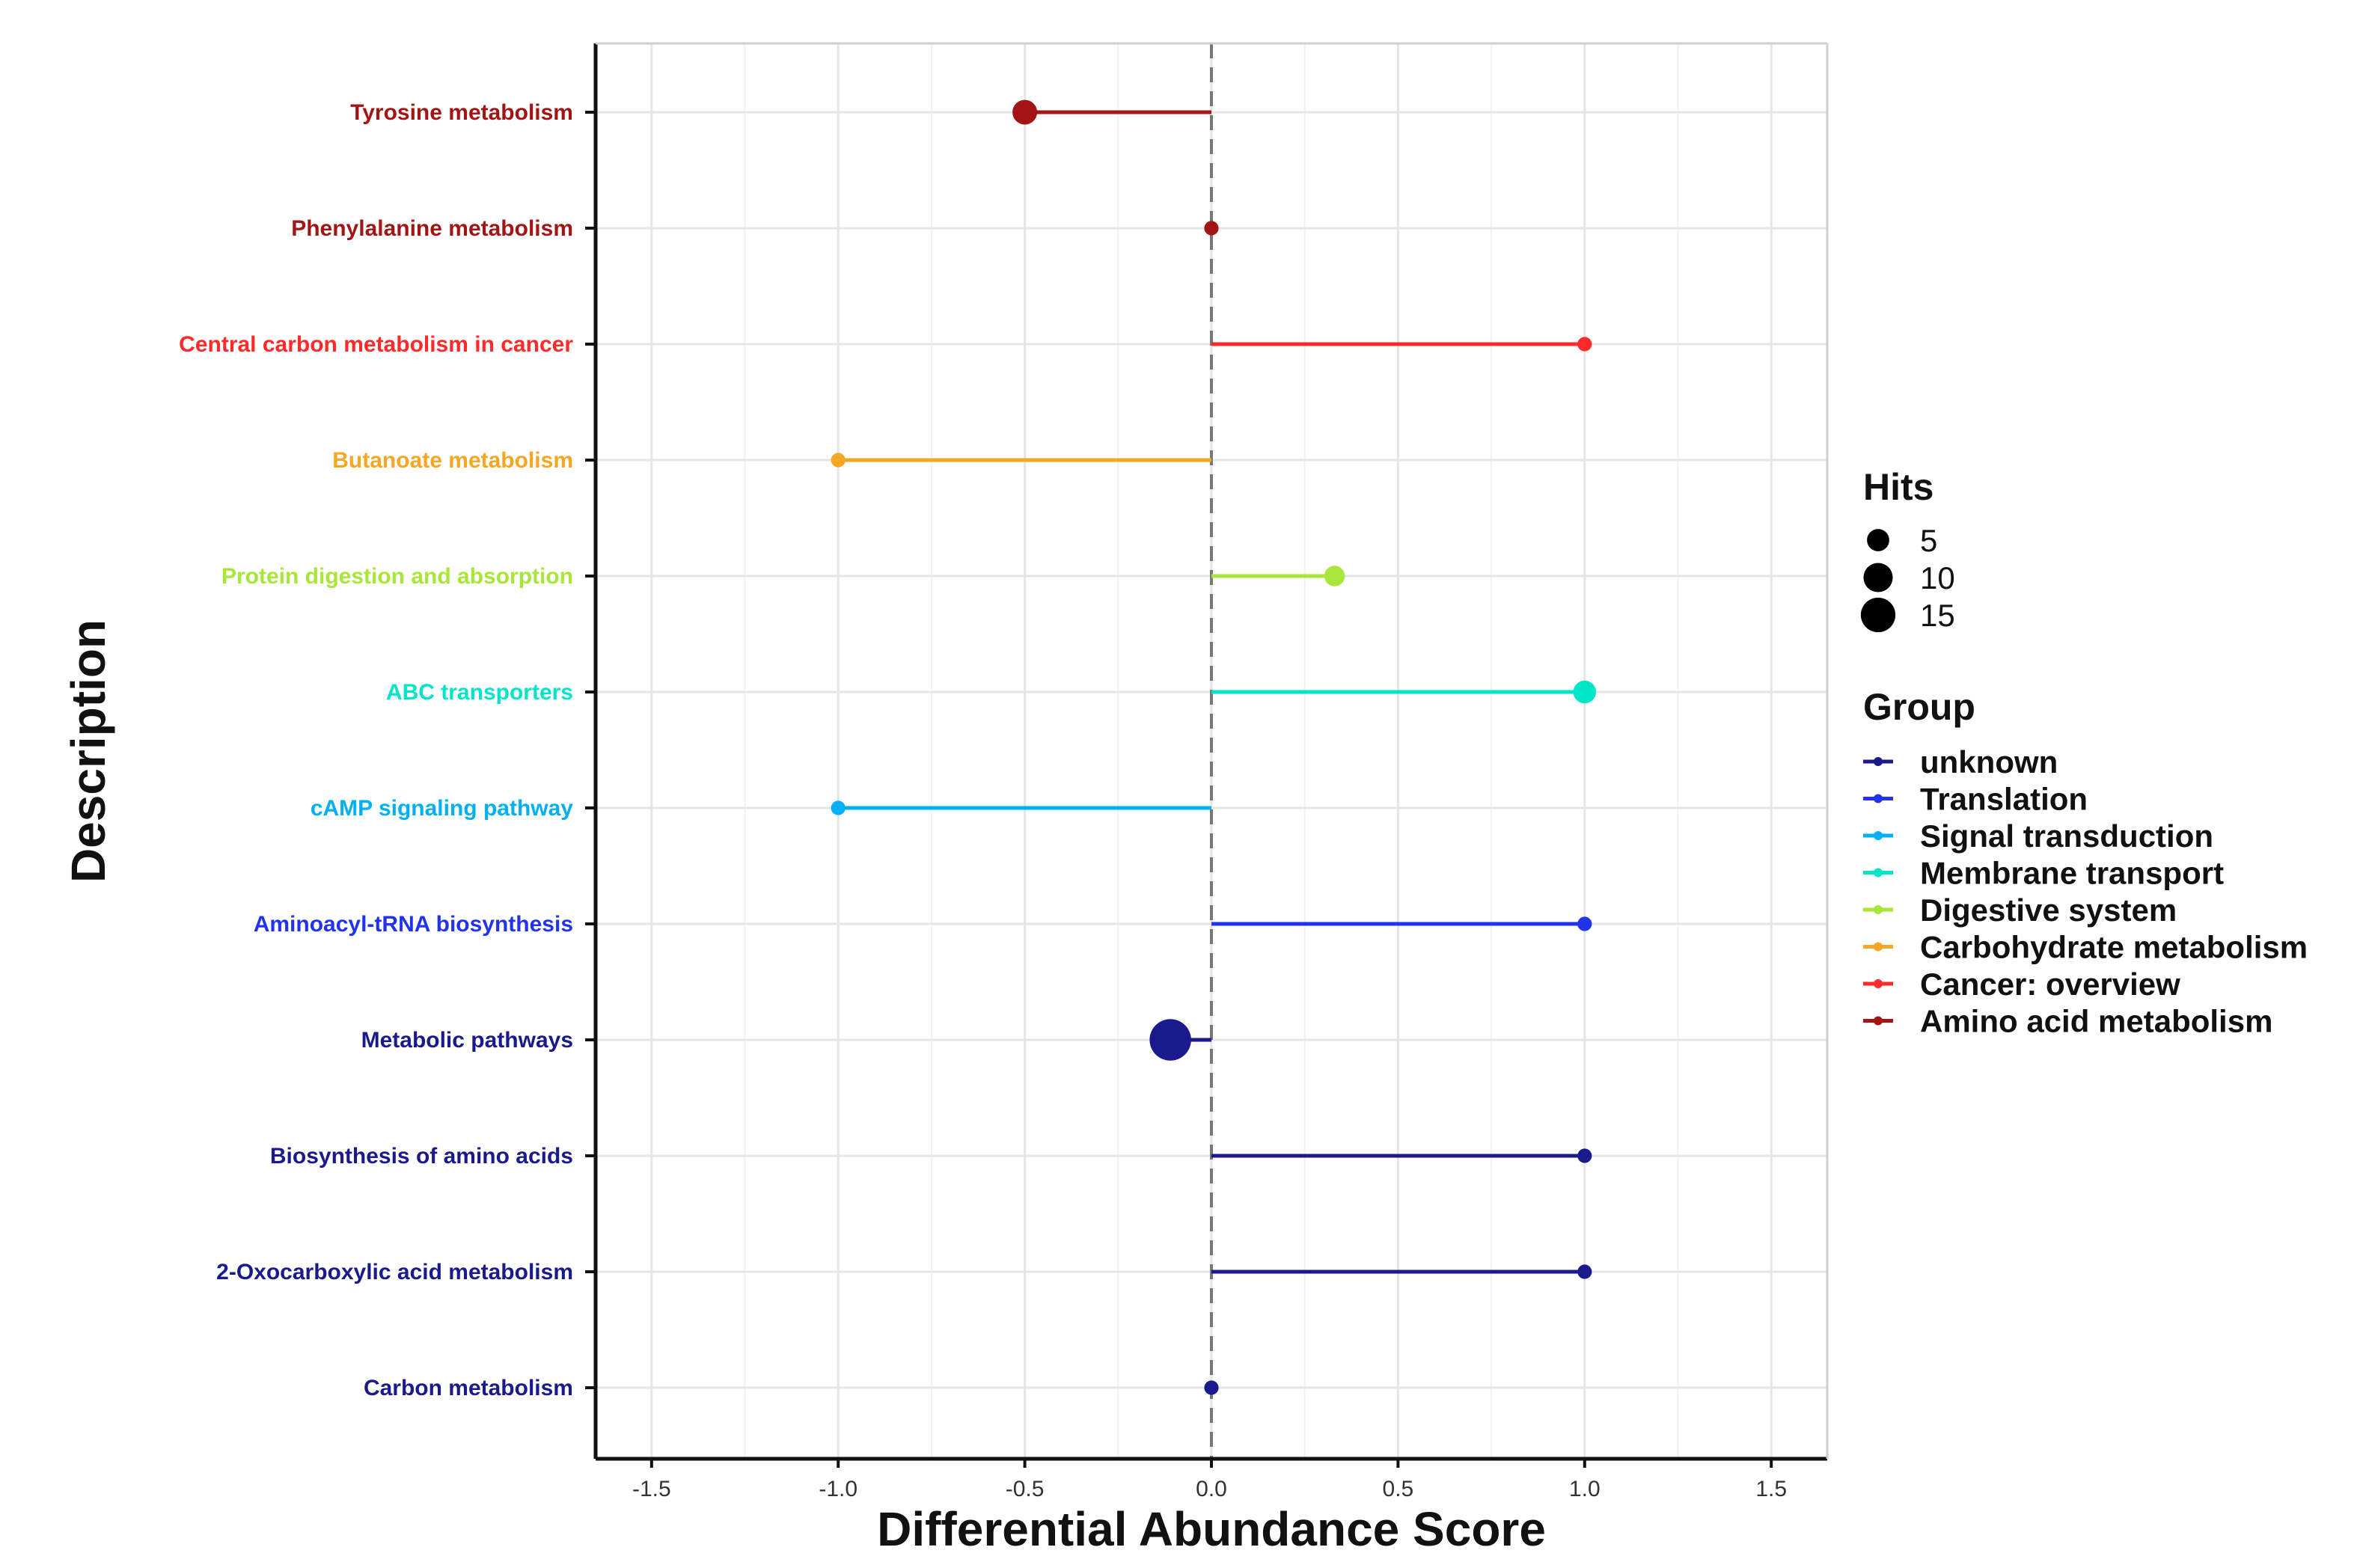  I want to click on x-tick-label: -0.5, so click(1025, 1489).